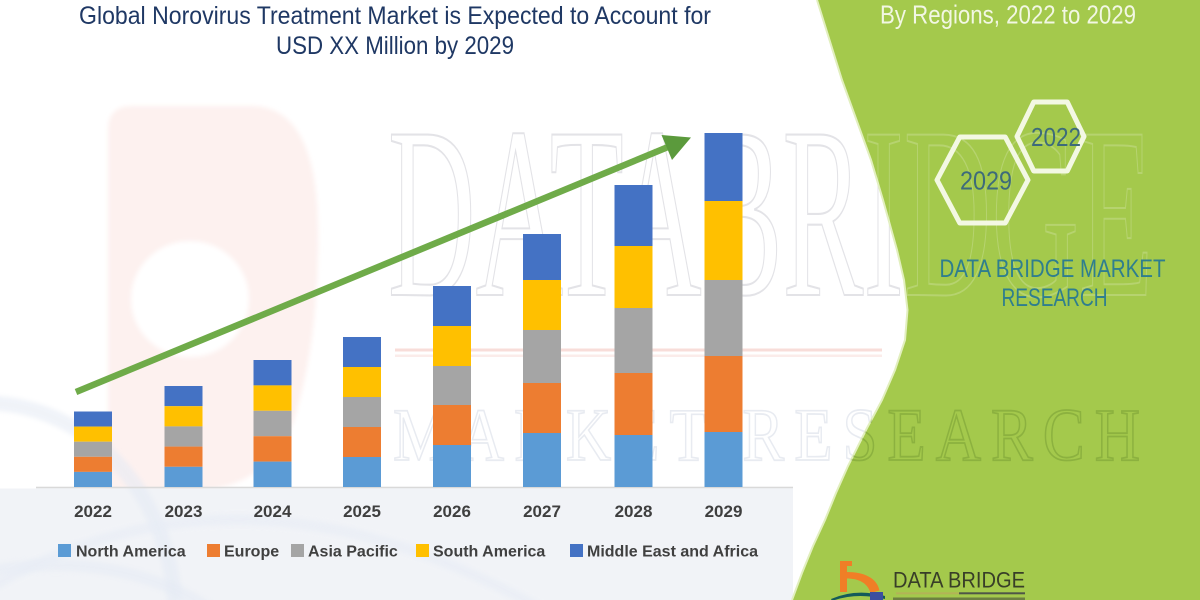  I want to click on svg-text: South America, so click(489, 552).